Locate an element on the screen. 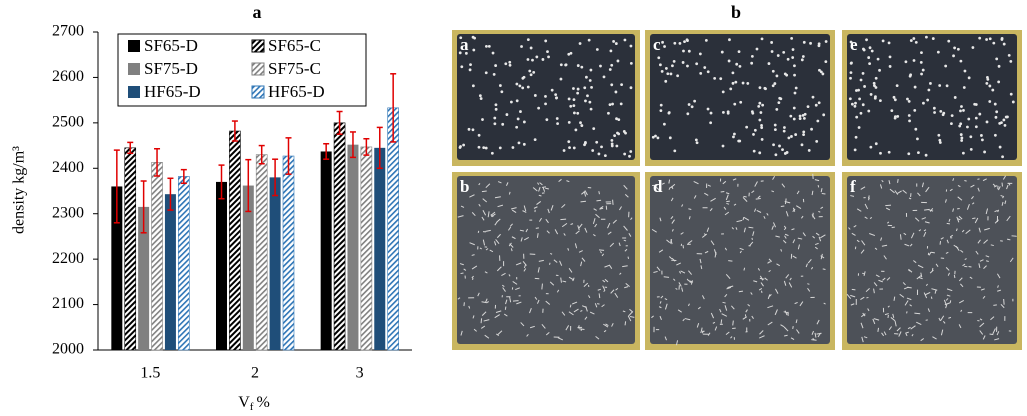  panel-label: d is located at coordinates (658, 186).